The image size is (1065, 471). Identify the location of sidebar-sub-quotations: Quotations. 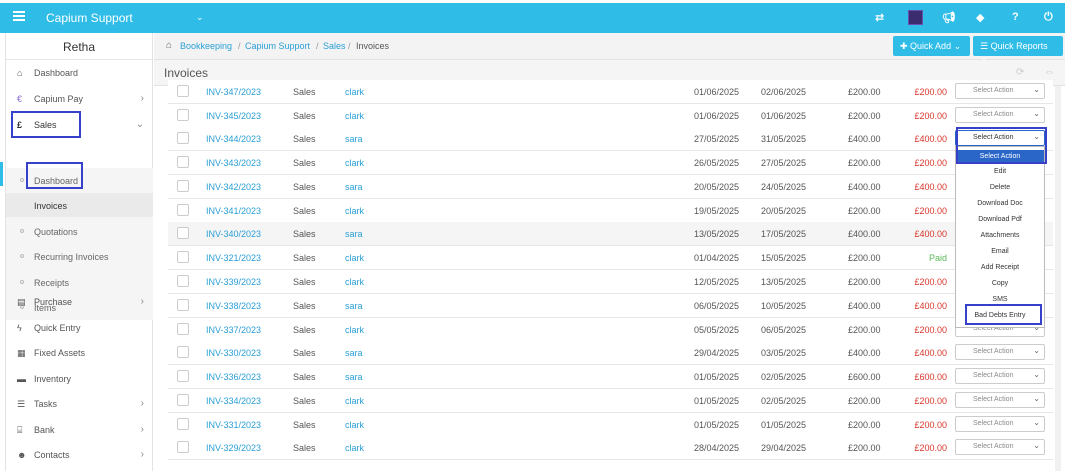
(79, 231).